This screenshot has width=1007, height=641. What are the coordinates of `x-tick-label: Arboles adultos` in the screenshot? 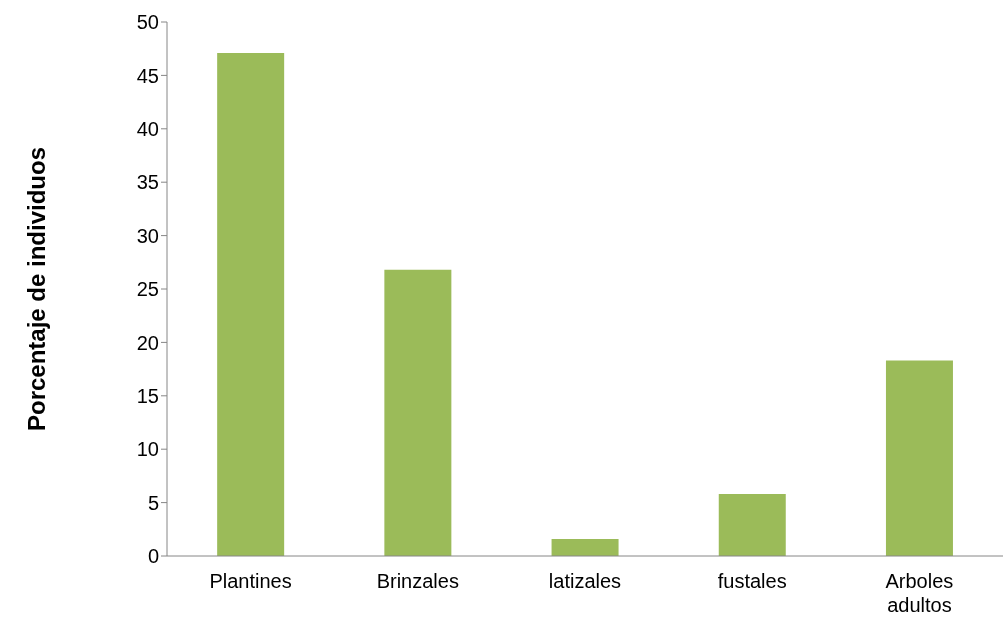 It's located at (919, 593).